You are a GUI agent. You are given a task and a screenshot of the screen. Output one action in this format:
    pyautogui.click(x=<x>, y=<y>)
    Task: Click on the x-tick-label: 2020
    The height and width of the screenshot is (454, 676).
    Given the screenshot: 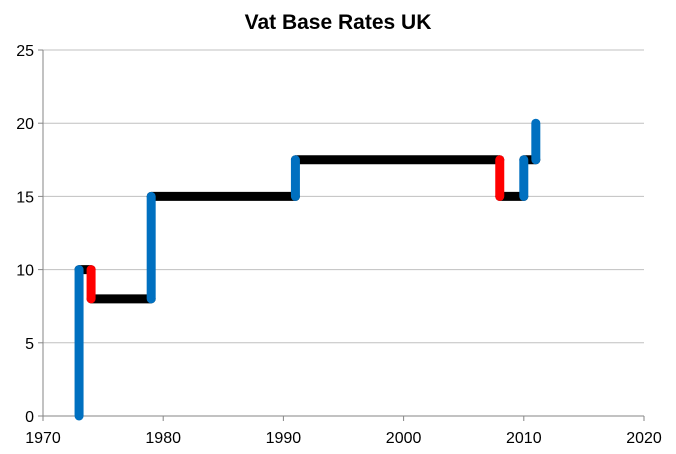 What is the action you would take?
    pyautogui.click(x=644, y=438)
    